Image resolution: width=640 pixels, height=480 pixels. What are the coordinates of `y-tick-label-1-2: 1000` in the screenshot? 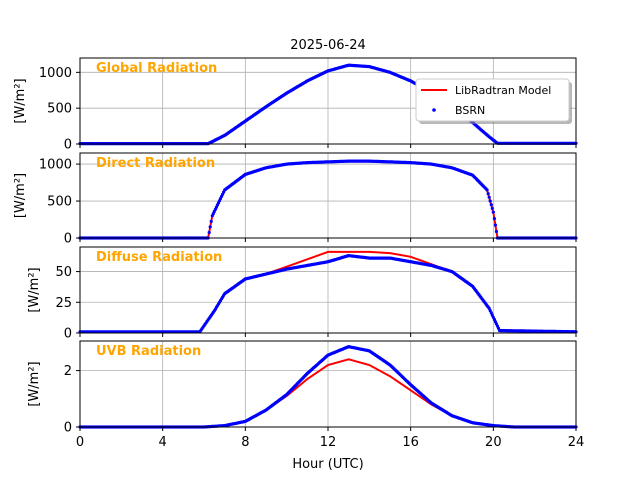 It's located at (55, 73).